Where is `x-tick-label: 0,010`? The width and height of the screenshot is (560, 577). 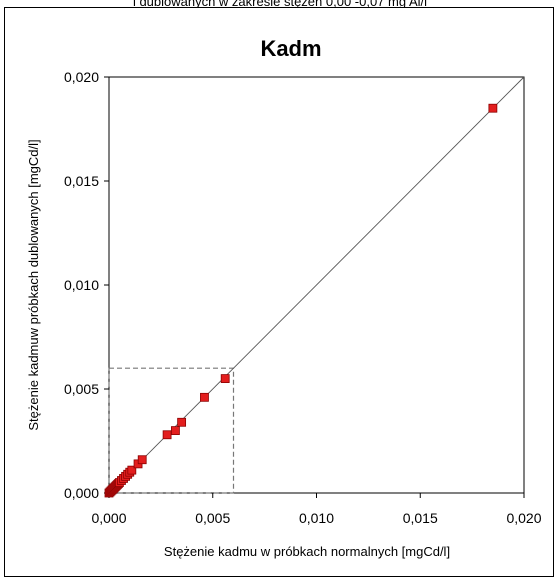
x-tick-label: 0,010 is located at coordinates (316, 518).